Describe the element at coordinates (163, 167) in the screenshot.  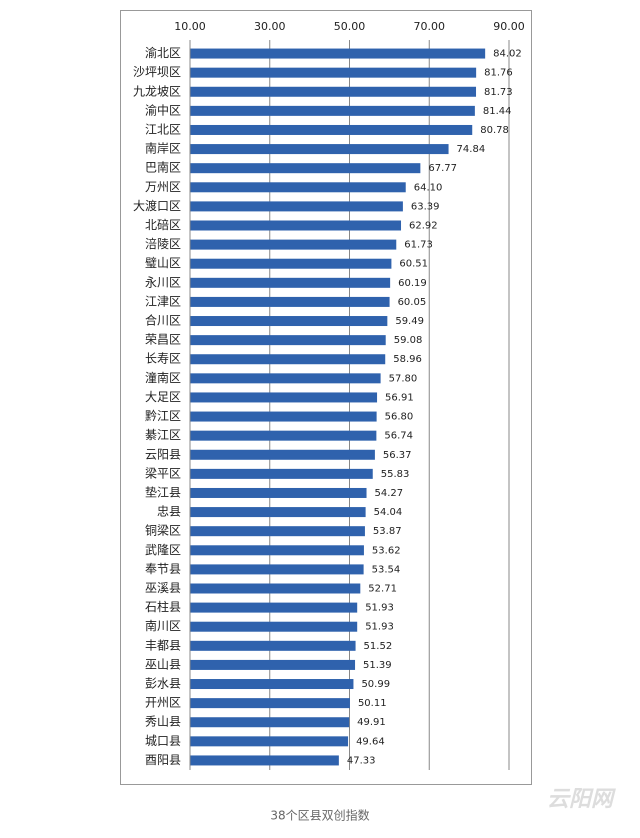
I see `y-tick-label: 巴南区` at that location.